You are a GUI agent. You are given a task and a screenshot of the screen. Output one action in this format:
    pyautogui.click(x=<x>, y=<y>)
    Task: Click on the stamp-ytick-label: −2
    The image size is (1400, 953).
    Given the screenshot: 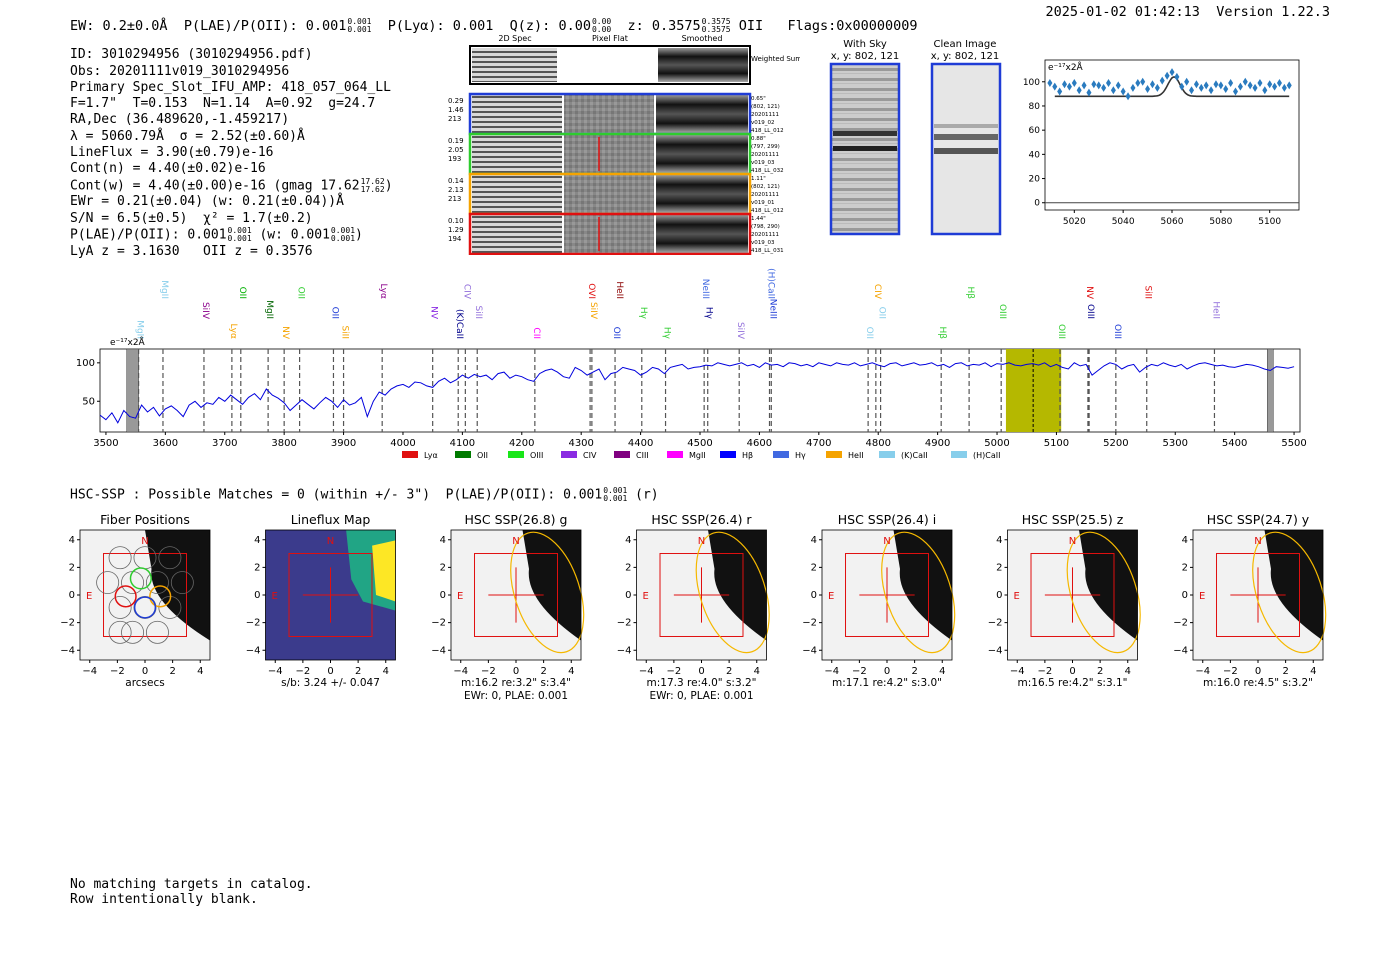 What is the action you would take?
    pyautogui.click(x=1180, y=623)
    